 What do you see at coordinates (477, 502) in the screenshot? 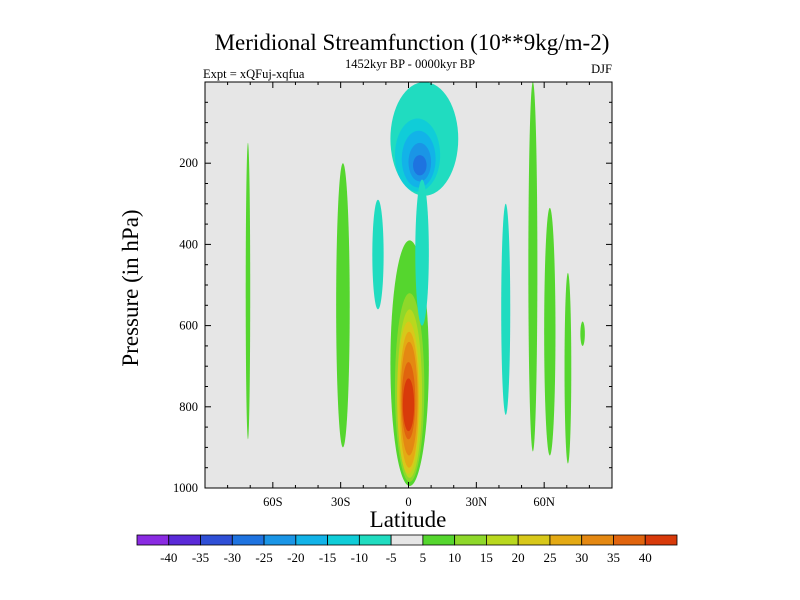
I see `x-tick-label: 30N` at bounding box center [477, 502].